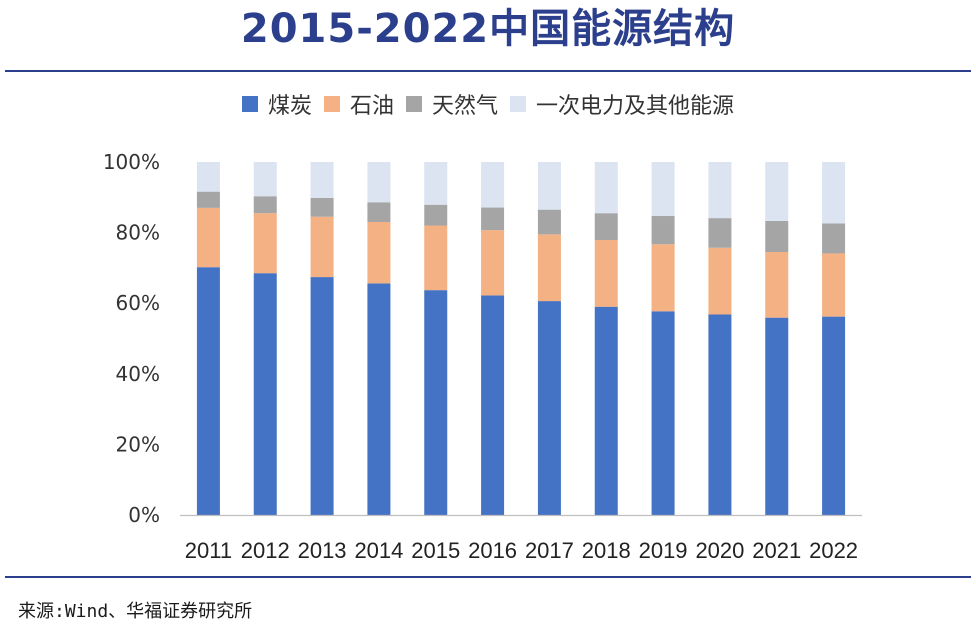  I want to click on legend-item-2: 天然气, so click(452, 104).